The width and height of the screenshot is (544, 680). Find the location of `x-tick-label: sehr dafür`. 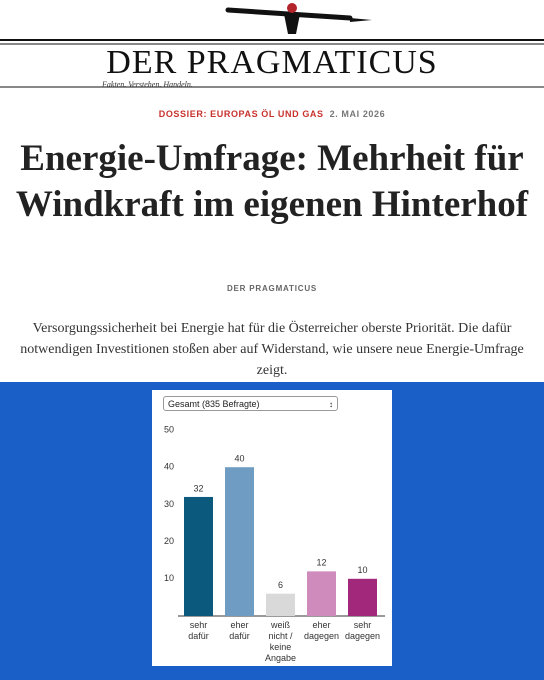

x-tick-label: sehr dafür is located at coordinates (198, 630).